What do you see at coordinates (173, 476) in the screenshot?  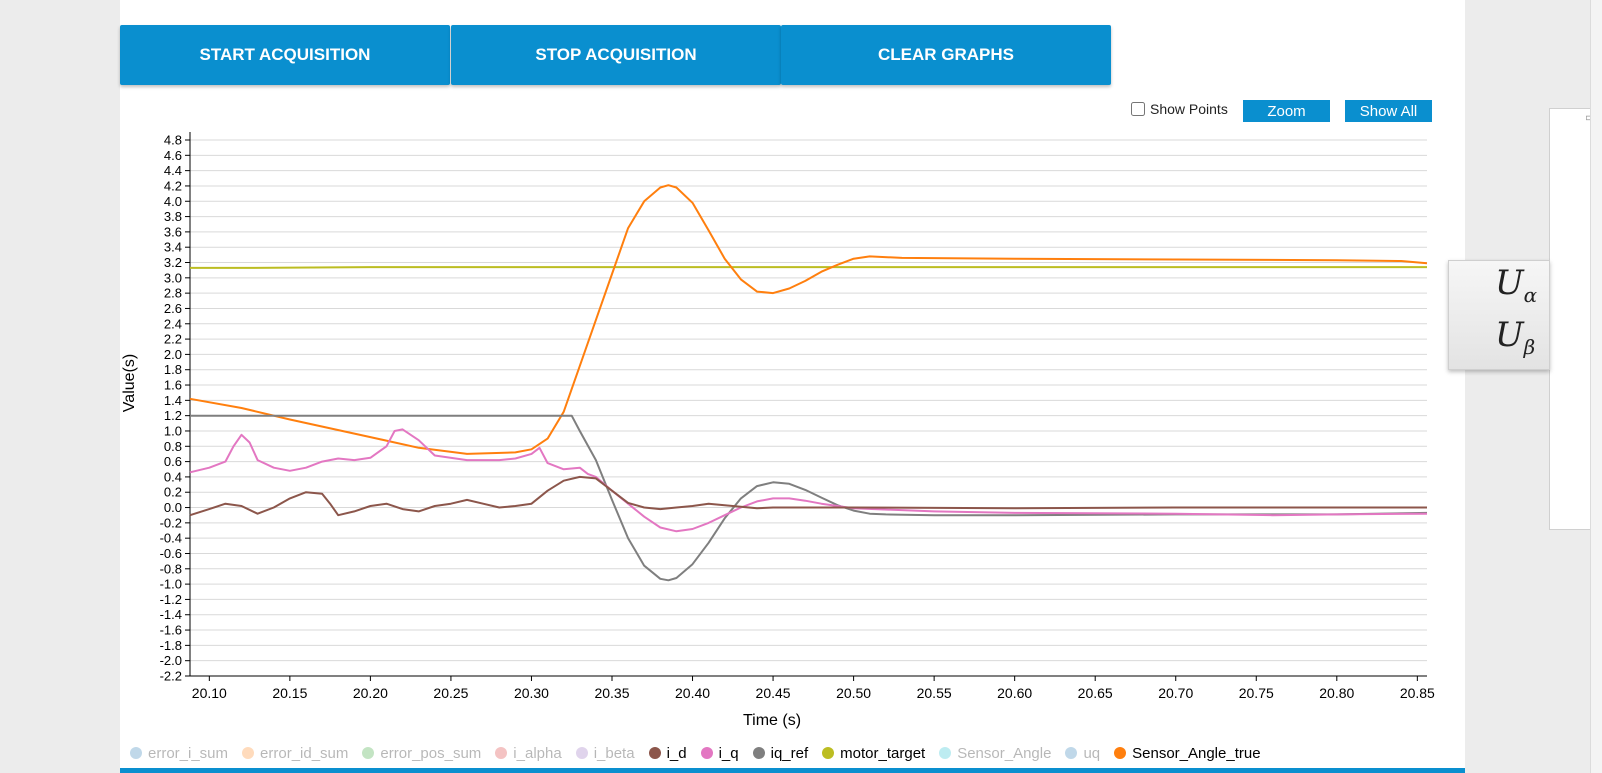 I see `y-tick-label: 0.4` at bounding box center [173, 476].